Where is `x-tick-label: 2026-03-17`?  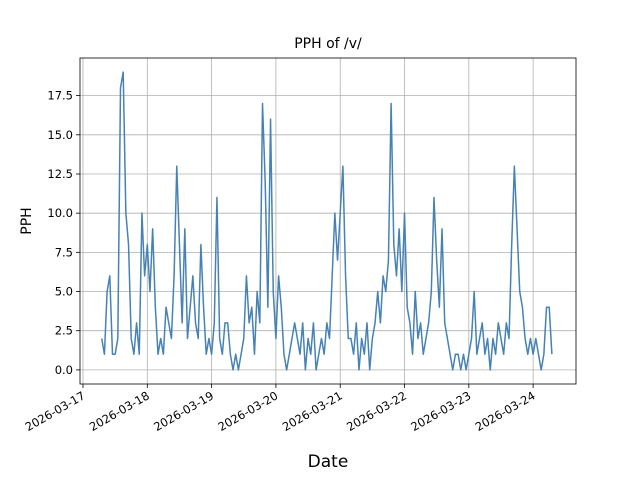
x-tick-label: 2026-03-17 is located at coordinates (55, 411).